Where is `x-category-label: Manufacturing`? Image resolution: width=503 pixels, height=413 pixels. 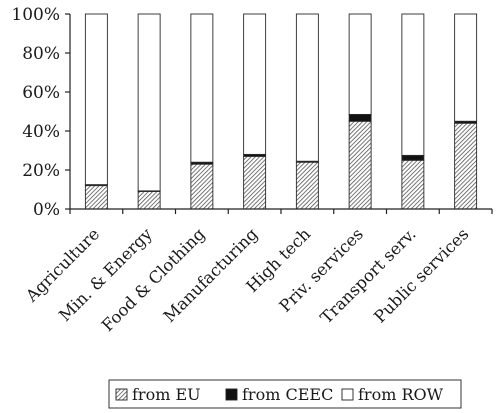 x-category-label: Manufacturing is located at coordinates (211, 275).